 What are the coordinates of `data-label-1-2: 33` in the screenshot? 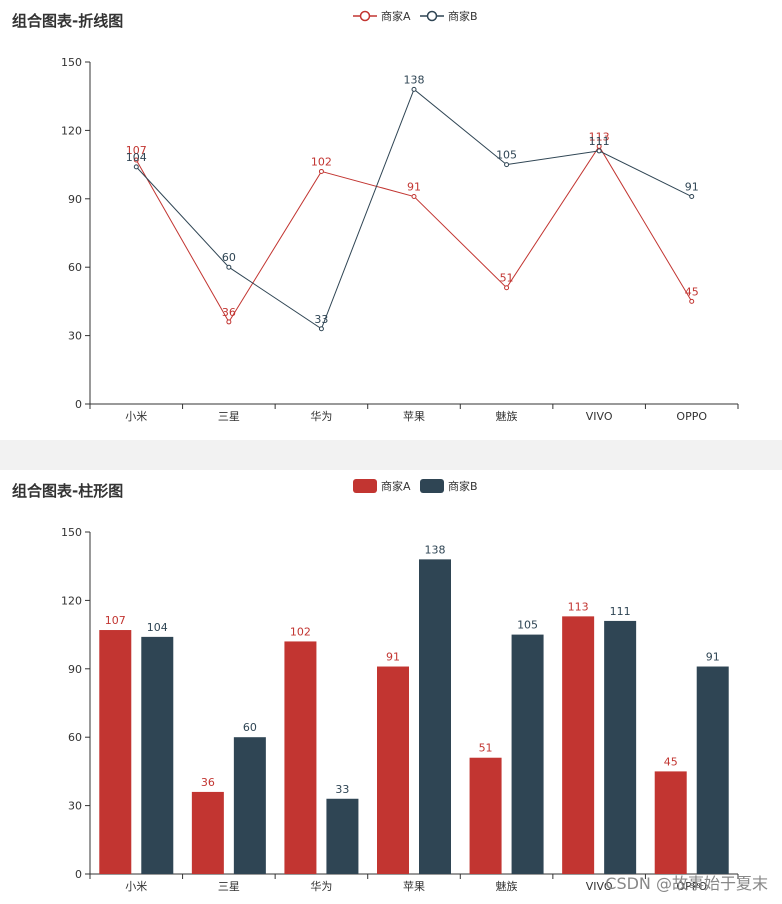 It's located at (321, 319).